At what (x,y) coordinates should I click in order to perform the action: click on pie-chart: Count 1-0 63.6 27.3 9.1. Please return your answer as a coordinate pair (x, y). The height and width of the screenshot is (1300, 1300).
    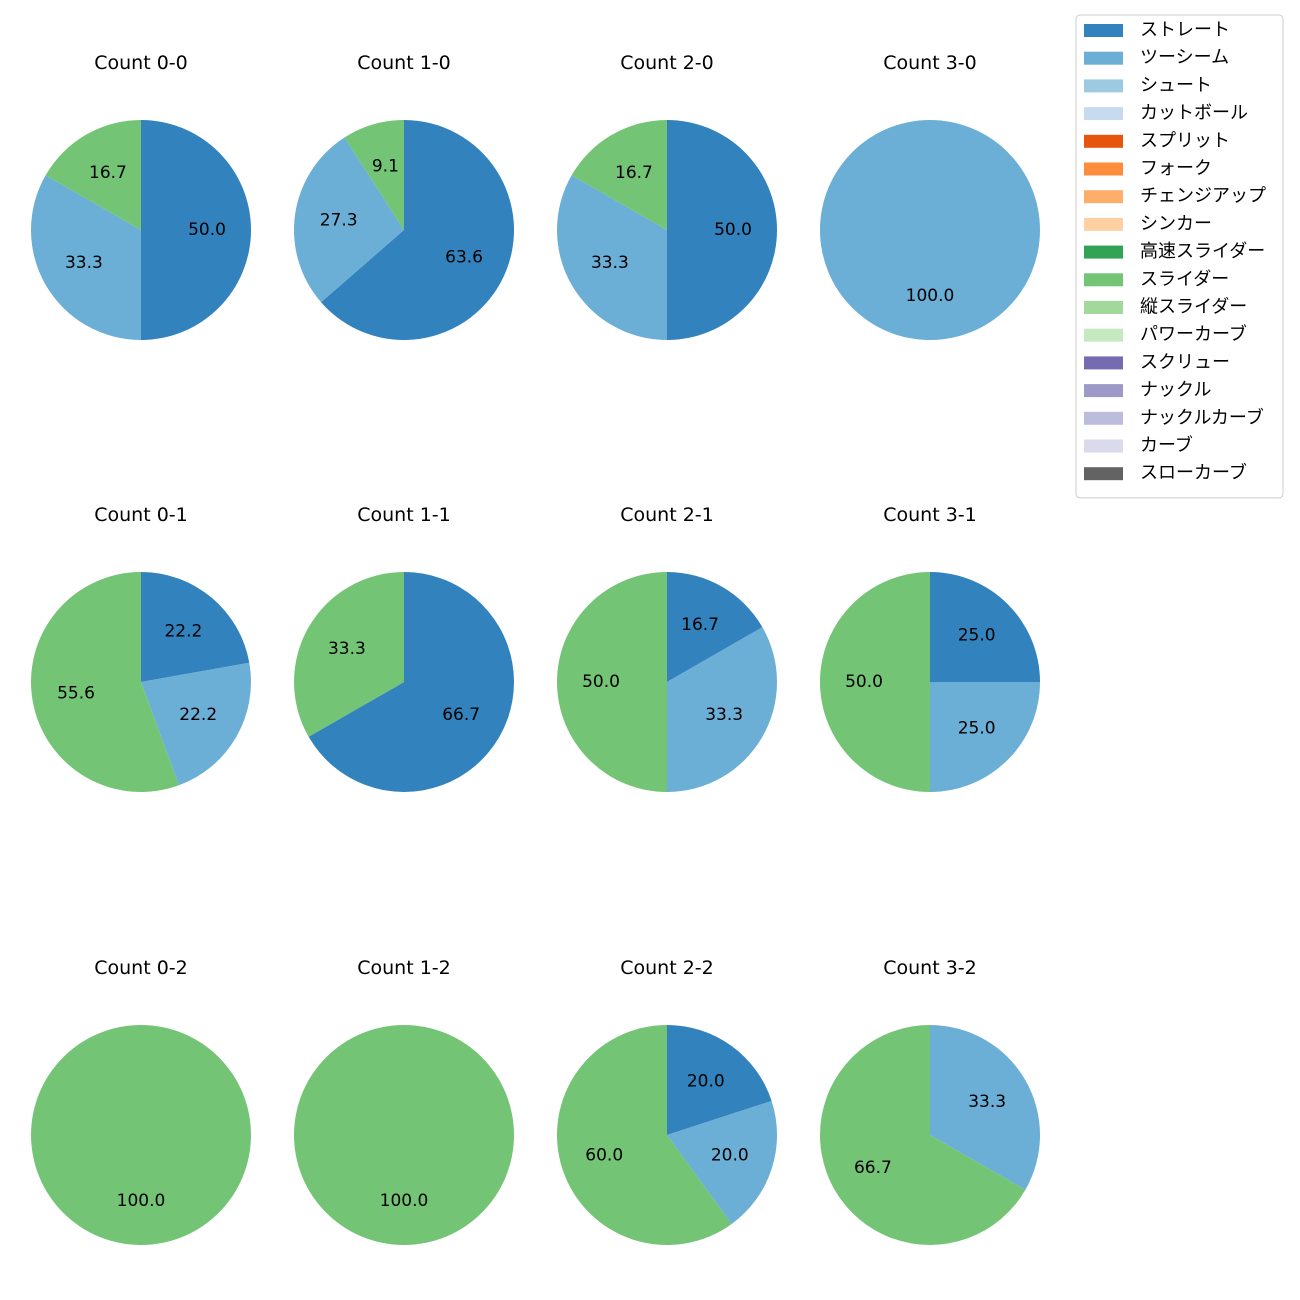
    Looking at the image, I should click on (404, 196).